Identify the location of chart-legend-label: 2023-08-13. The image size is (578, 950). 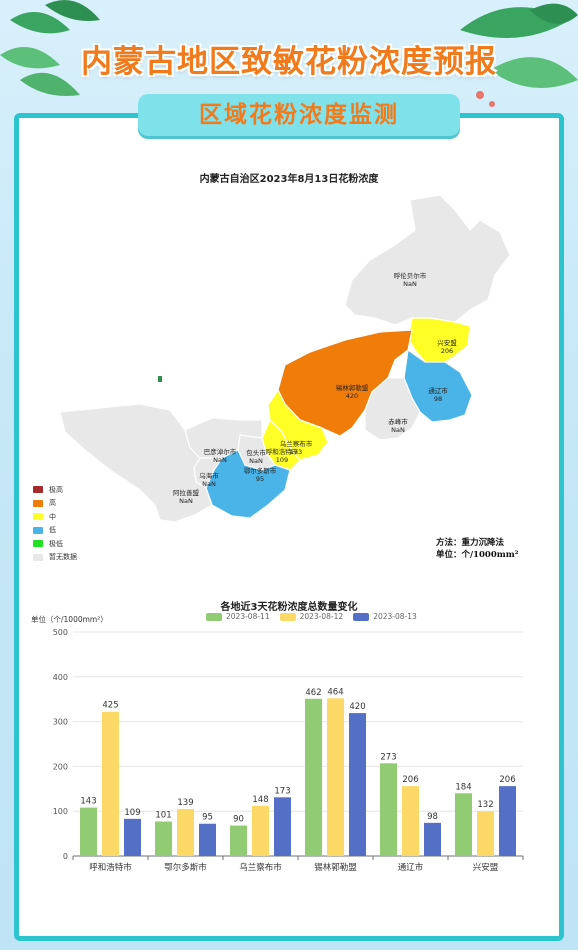
(395, 616).